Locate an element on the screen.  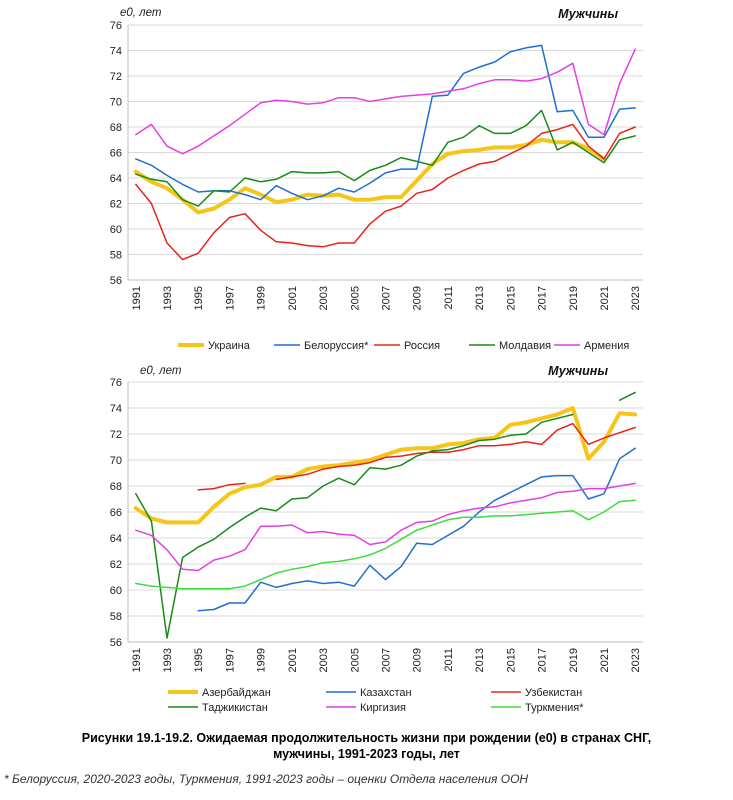
chart2-y-axis-label: e0, лет is located at coordinates (161, 371).